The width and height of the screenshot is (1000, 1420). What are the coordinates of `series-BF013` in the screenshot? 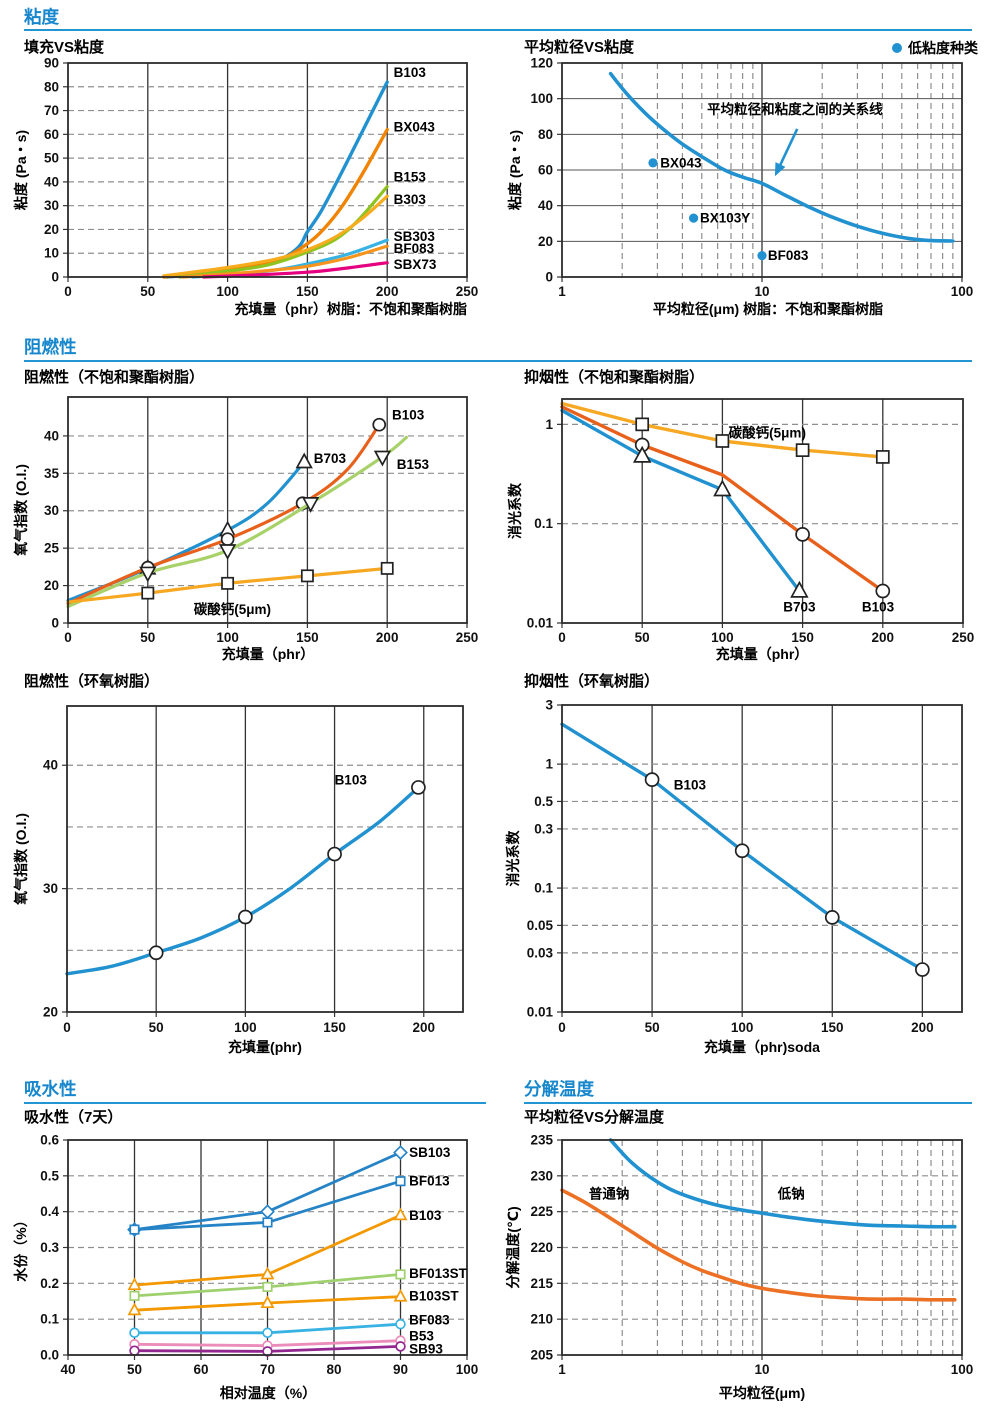 It's located at (267, 1205).